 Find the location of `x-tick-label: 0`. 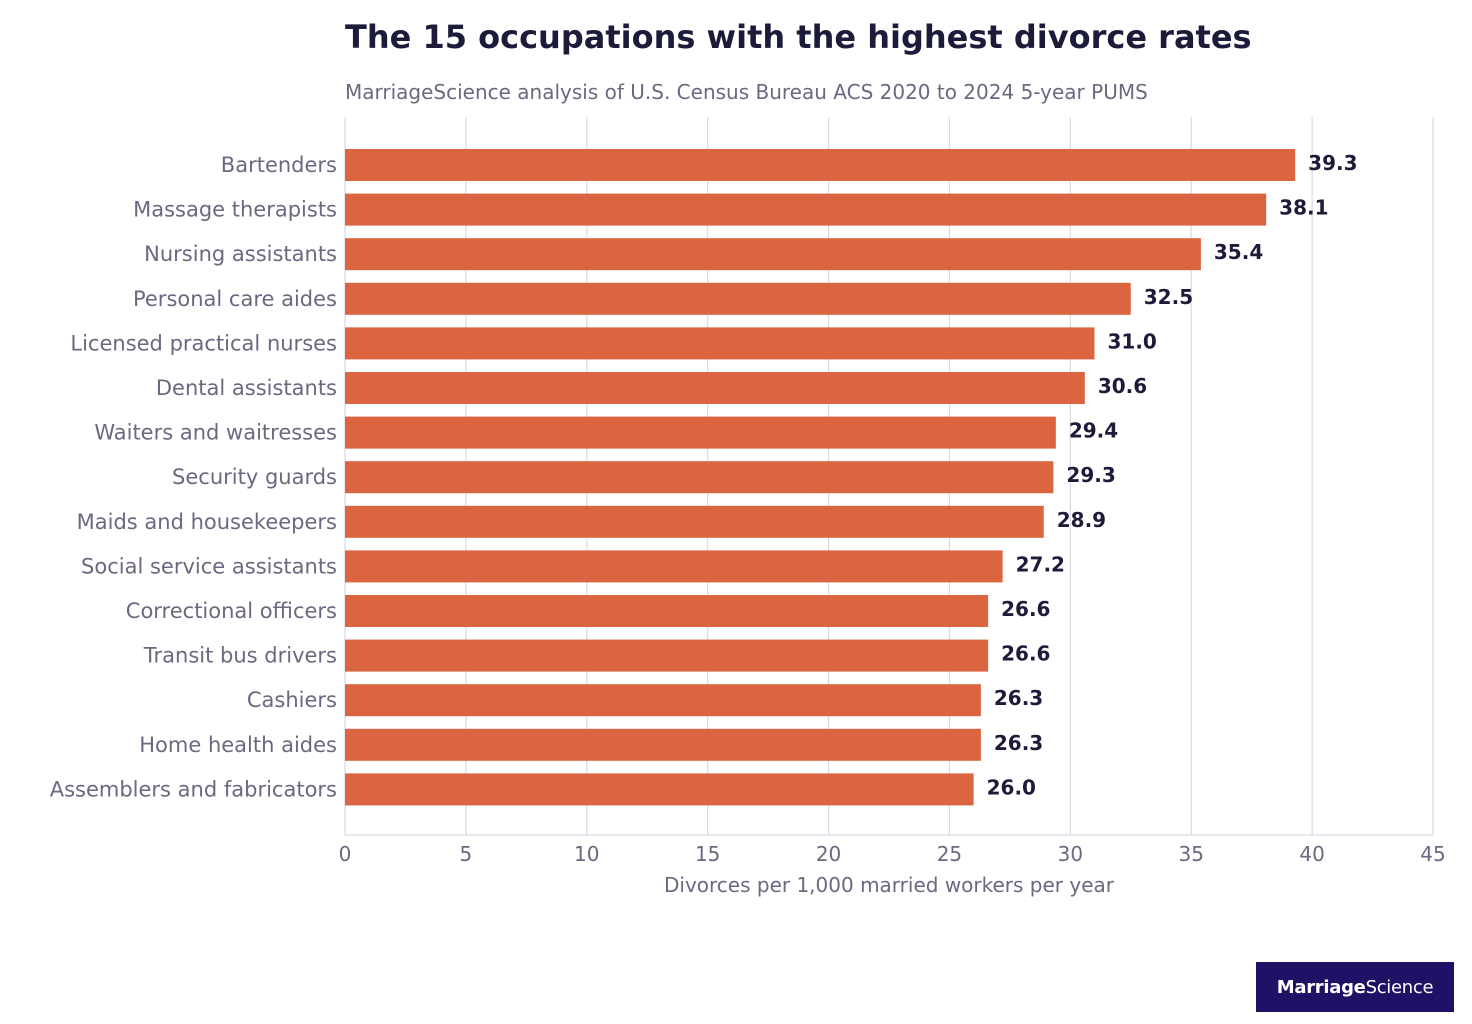

x-tick-label: 0 is located at coordinates (345, 854).